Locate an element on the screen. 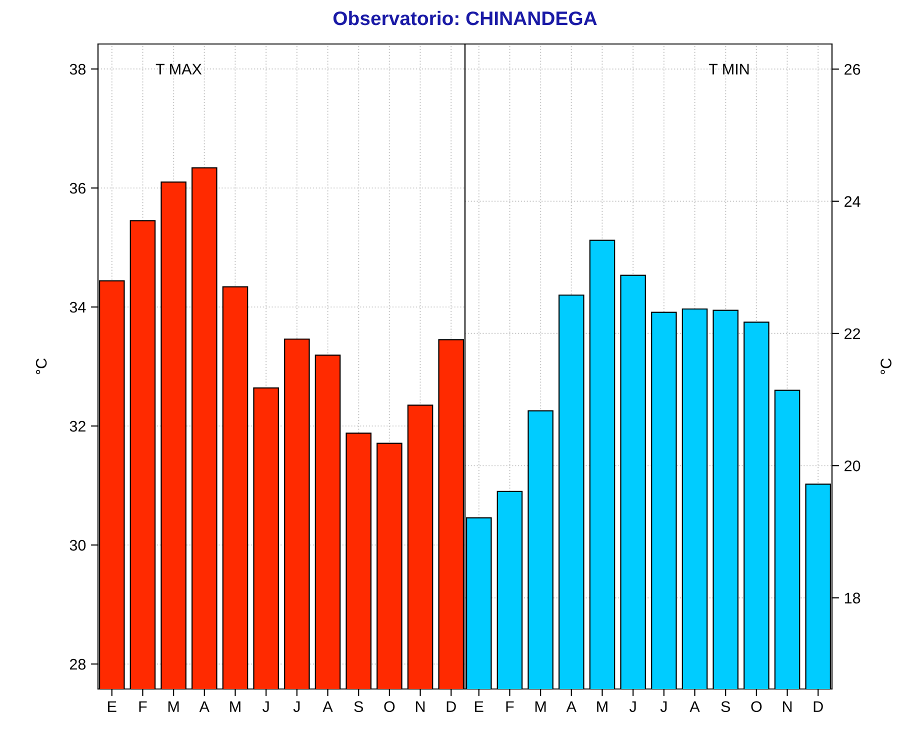  annotation: T MAX is located at coordinates (179, 69).